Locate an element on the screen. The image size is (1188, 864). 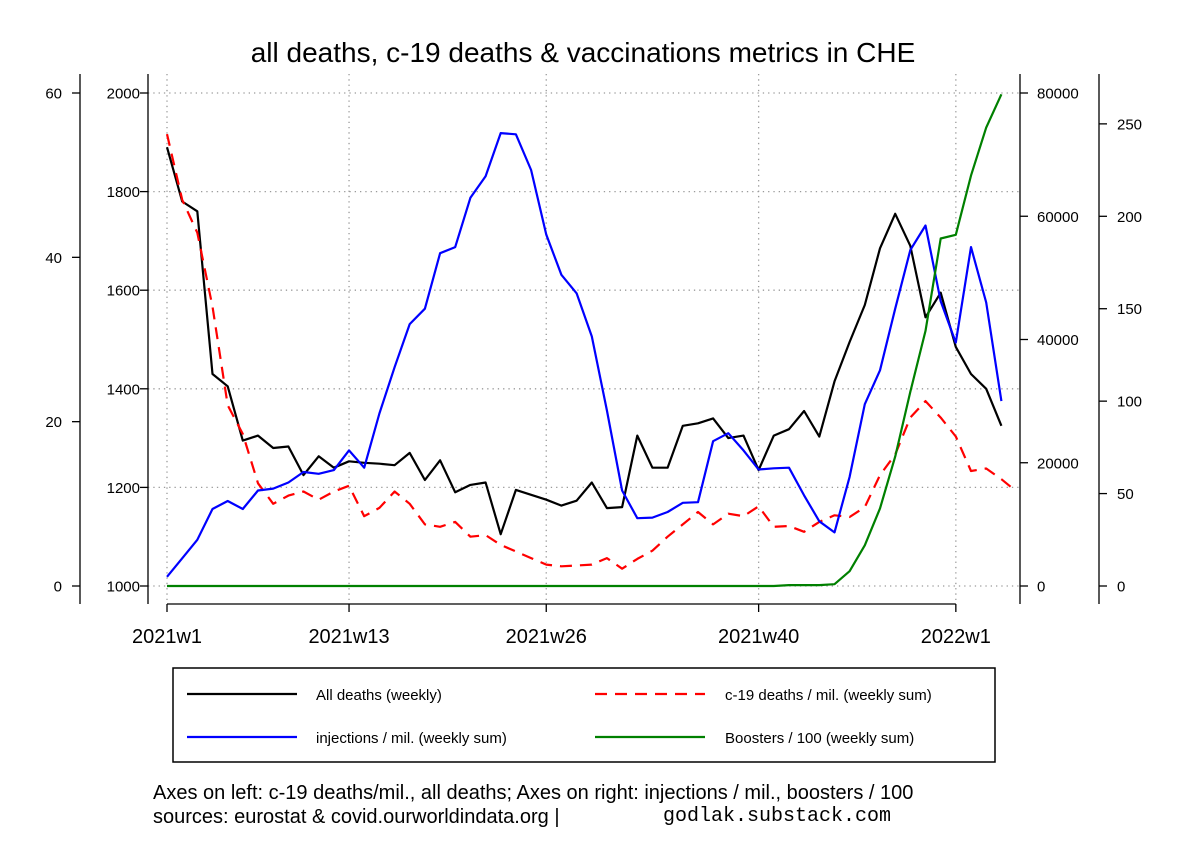
y-tick-label-boosters_per_100: 50 is located at coordinates (1125, 494).